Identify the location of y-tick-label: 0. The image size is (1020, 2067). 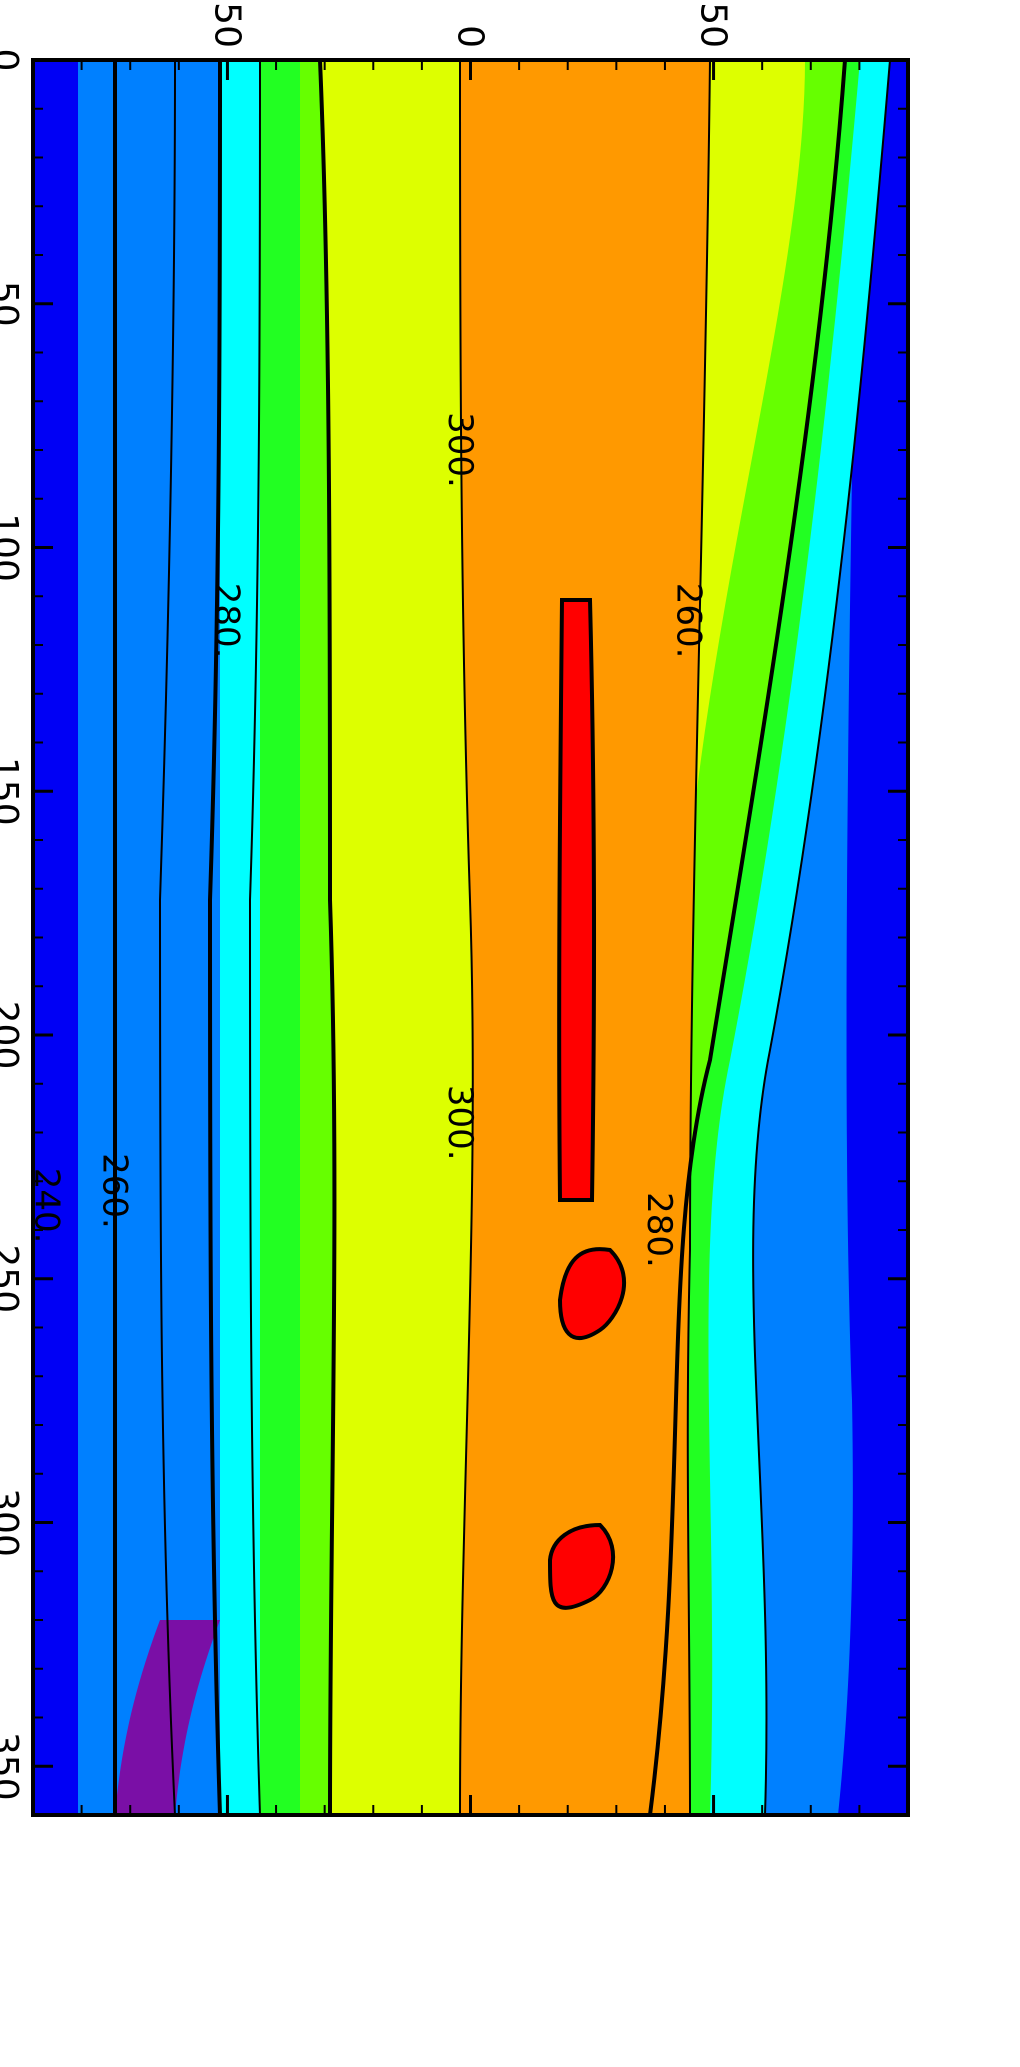
(470, 36).